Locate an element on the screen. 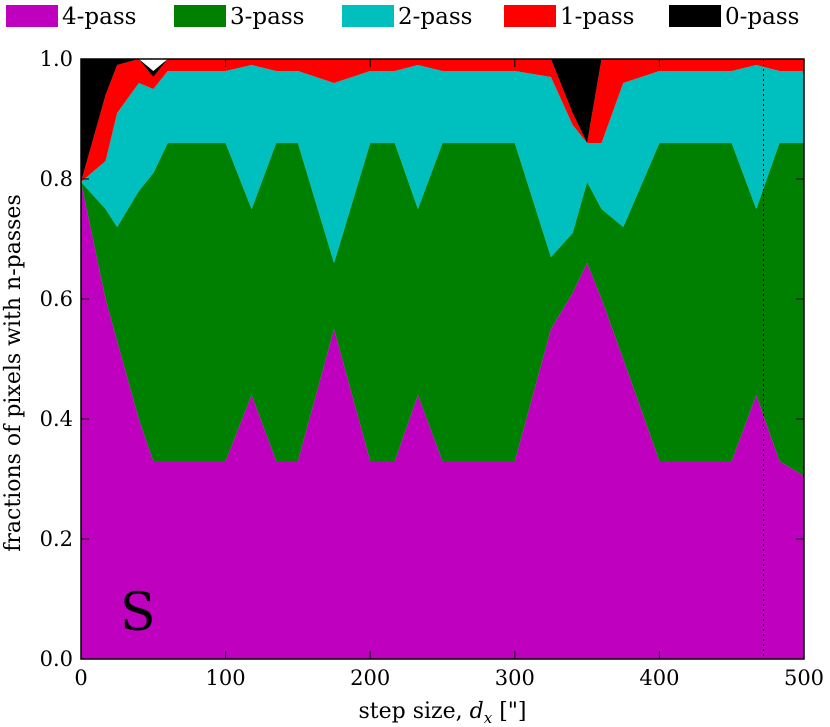 This screenshot has width=830, height=727. legend-swatch-0-pass is located at coordinates (695, 16).